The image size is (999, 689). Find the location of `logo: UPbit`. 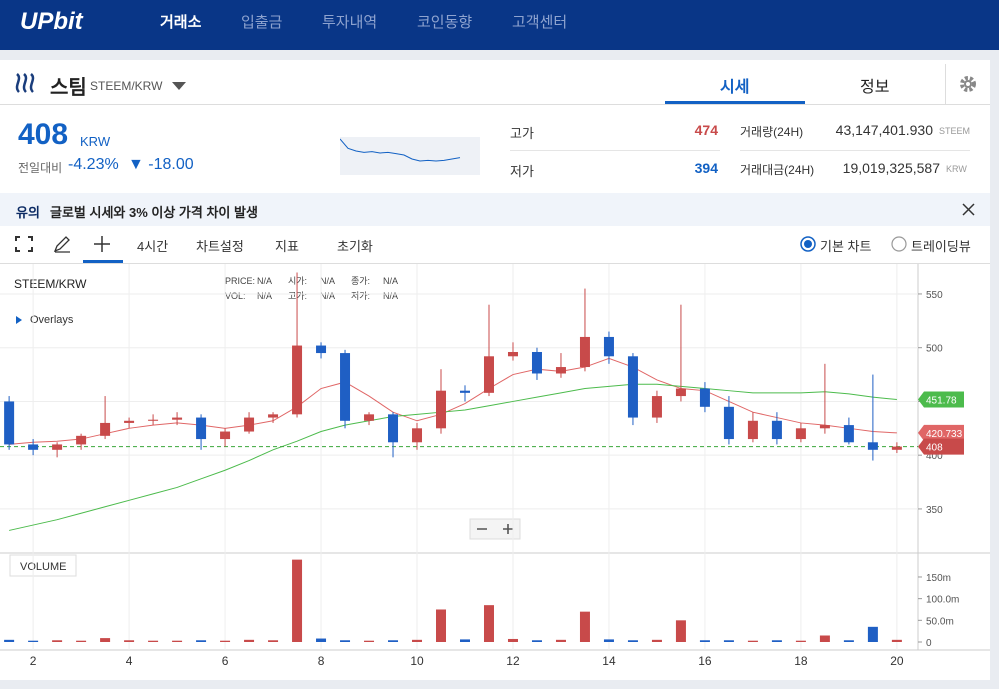

logo: UPbit is located at coordinates (51, 21).